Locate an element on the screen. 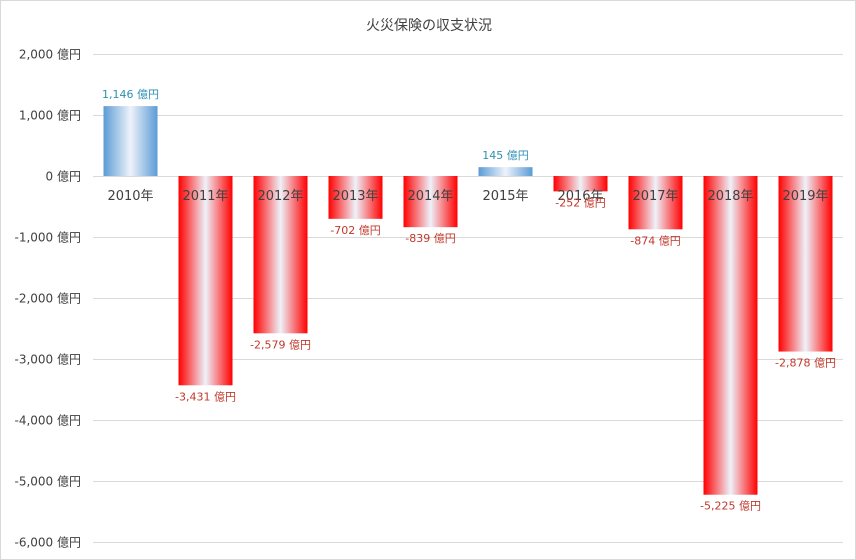 The width and height of the screenshot is (856, 560). data-label: -3,431 億円 is located at coordinates (205, 396).